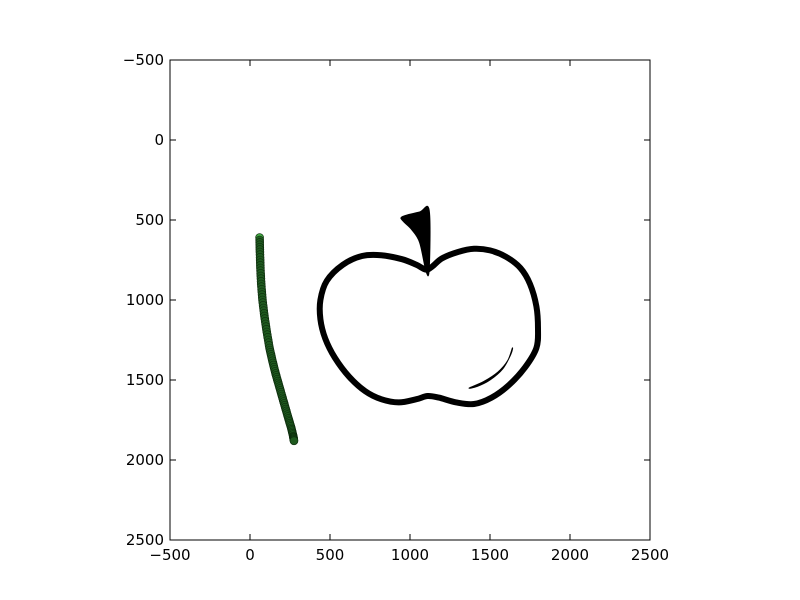 The image size is (800, 600). I want to click on apple-outline, so click(429, 326).